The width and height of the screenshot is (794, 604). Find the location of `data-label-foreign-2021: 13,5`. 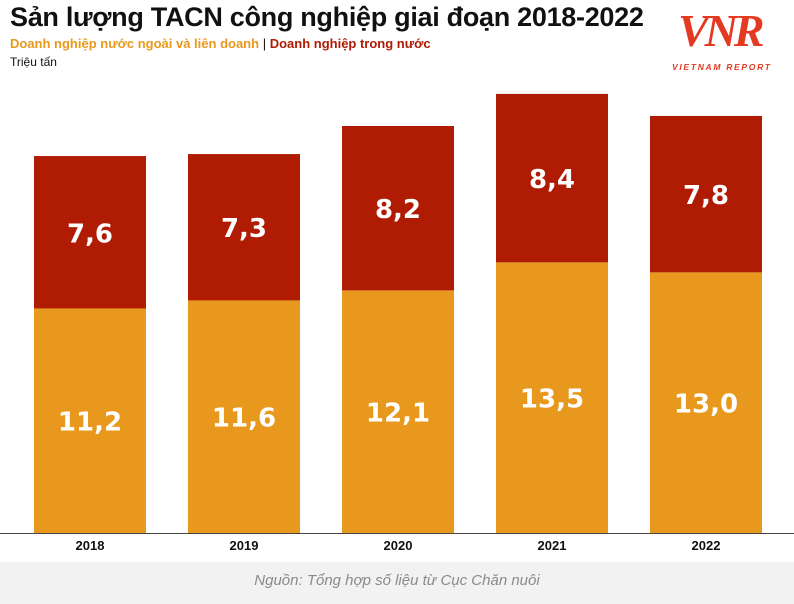

data-label-foreign-2021: 13,5 is located at coordinates (552, 400).